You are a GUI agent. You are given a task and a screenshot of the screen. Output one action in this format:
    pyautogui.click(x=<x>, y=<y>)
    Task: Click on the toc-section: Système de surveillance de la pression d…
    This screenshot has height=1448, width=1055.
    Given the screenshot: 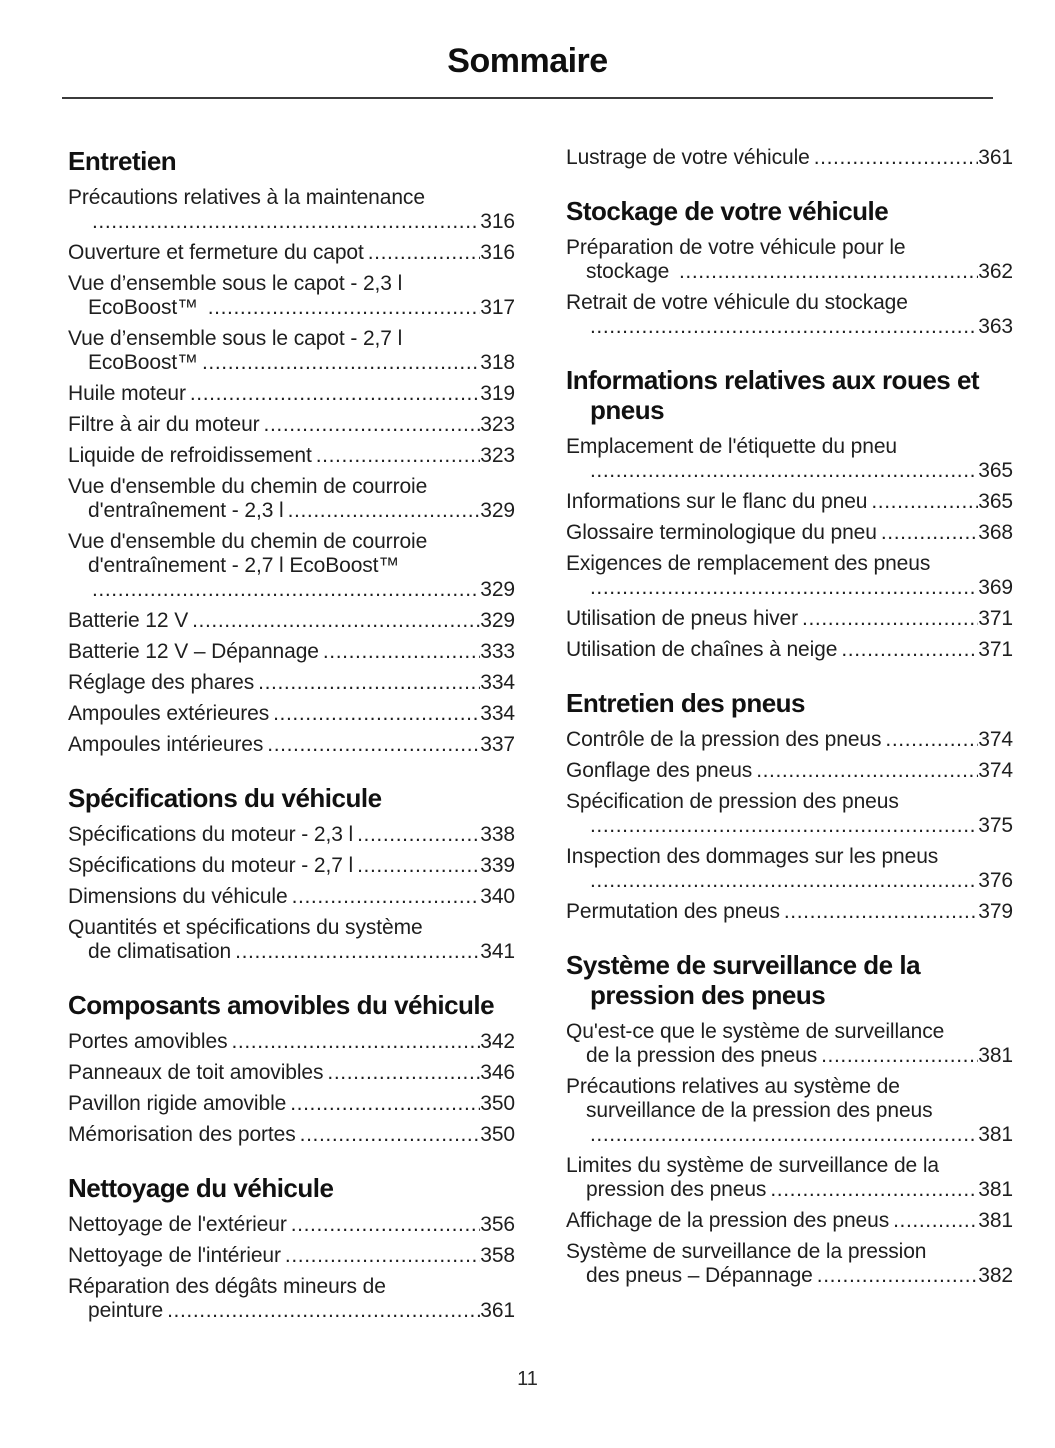 What is the action you would take?
    pyautogui.click(x=789, y=1119)
    